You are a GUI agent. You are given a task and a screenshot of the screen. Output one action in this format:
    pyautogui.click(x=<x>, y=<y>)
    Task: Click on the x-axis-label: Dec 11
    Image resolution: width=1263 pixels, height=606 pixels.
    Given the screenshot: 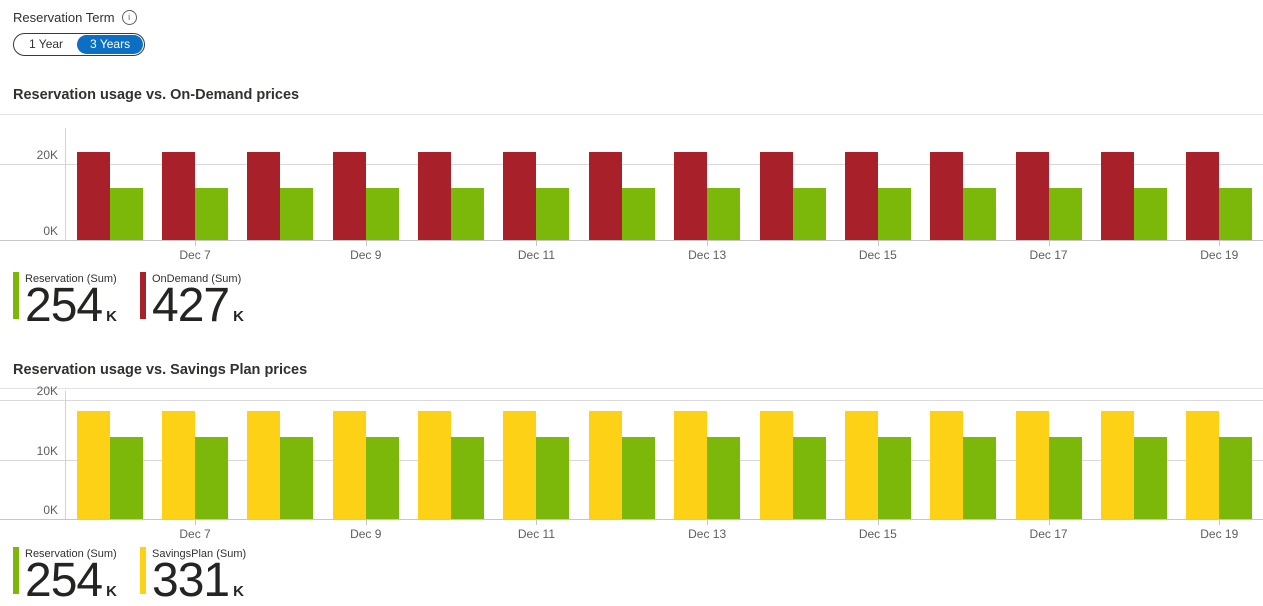 What is the action you would take?
    pyautogui.click(x=536, y=255)
    